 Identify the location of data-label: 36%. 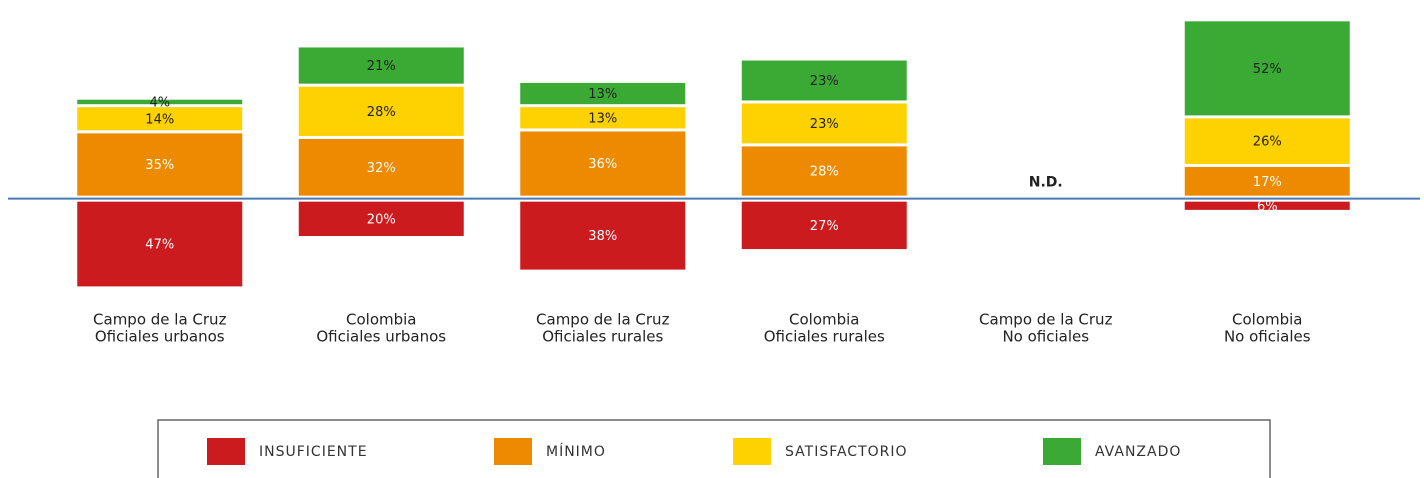
(602, 164).